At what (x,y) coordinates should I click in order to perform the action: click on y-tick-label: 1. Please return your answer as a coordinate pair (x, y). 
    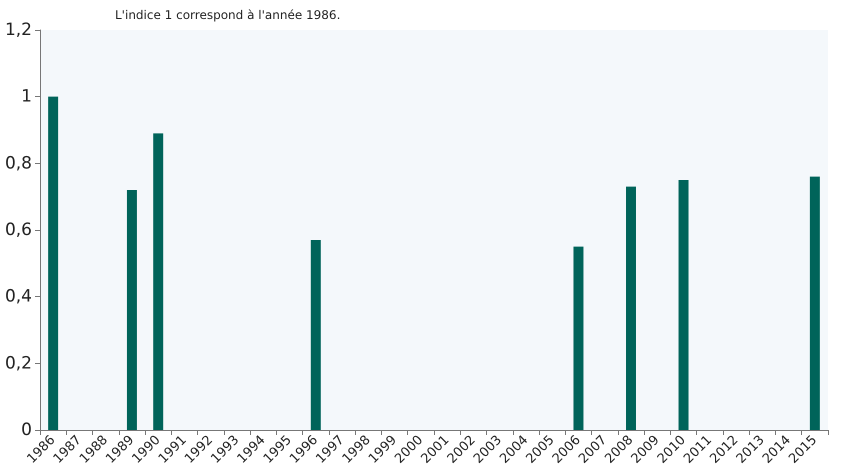
    Looking at the image, I should click on (26, 96).